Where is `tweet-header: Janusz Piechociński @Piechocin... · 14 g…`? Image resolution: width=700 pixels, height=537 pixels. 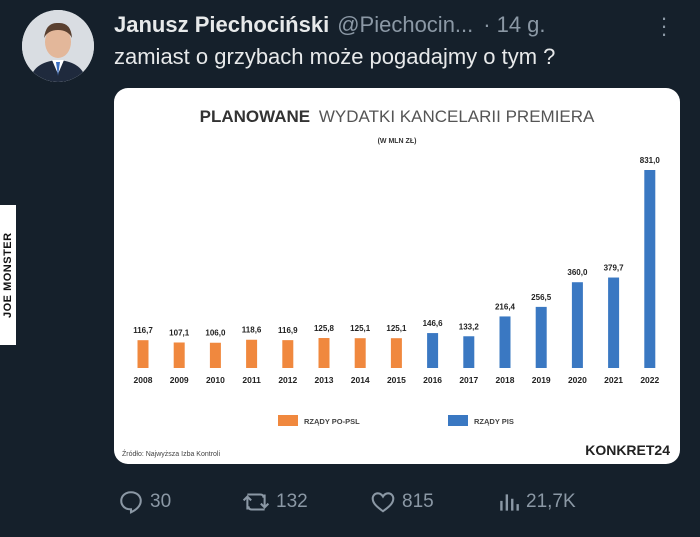
tweet-header: Janusz Piechociński @Piechocin... · 14 g… is located at coordinates (397, 25).